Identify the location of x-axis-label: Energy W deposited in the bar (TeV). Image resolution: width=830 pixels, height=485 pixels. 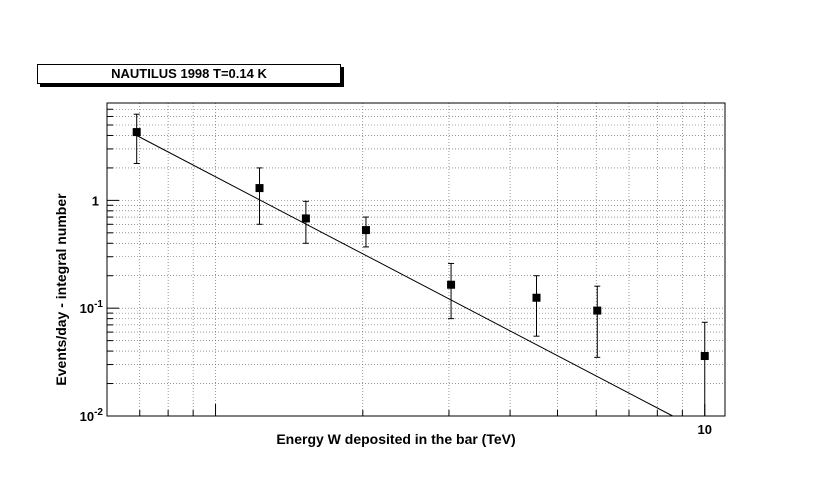
(395, 439).